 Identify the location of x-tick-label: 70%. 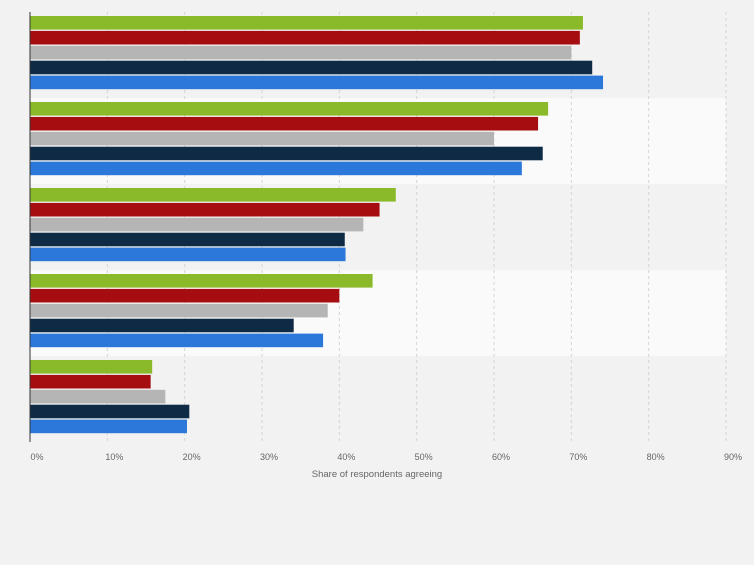
(578, 457).